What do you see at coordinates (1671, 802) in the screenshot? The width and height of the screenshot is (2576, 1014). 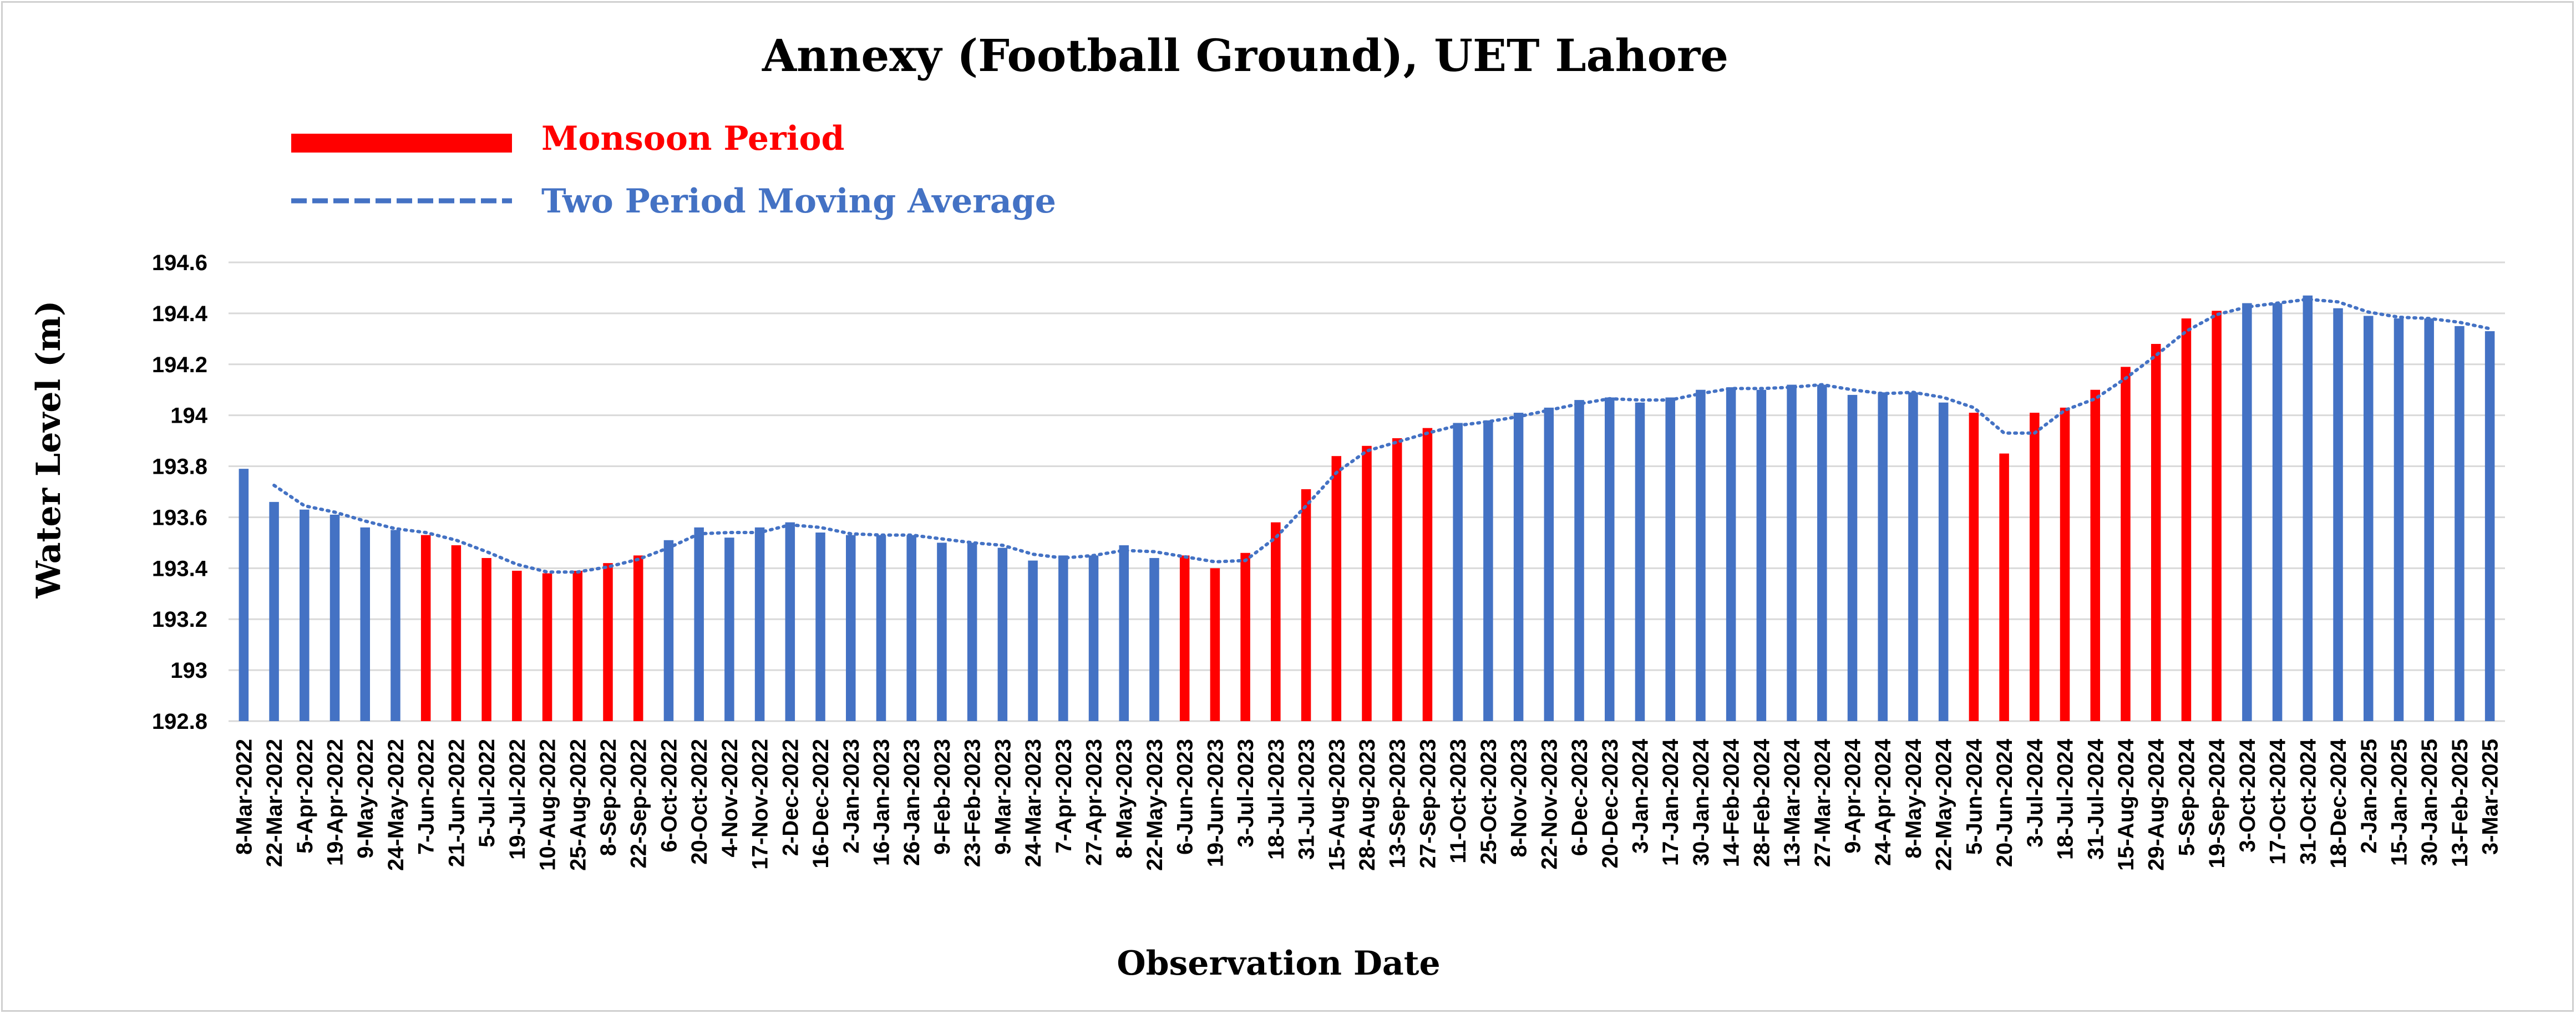 I see `x-tick-label: 17-Jan-2024` at bounding box center [1671, 802].